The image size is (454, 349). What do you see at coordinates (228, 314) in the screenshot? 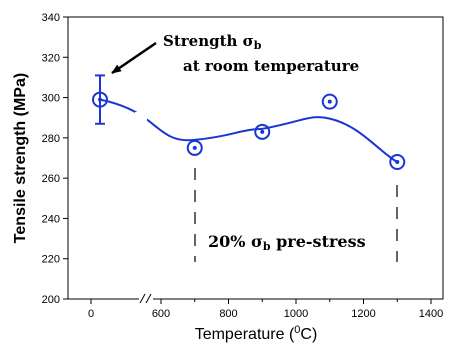
I see `x-tick-label: 800` at bounding box center [228, 314].